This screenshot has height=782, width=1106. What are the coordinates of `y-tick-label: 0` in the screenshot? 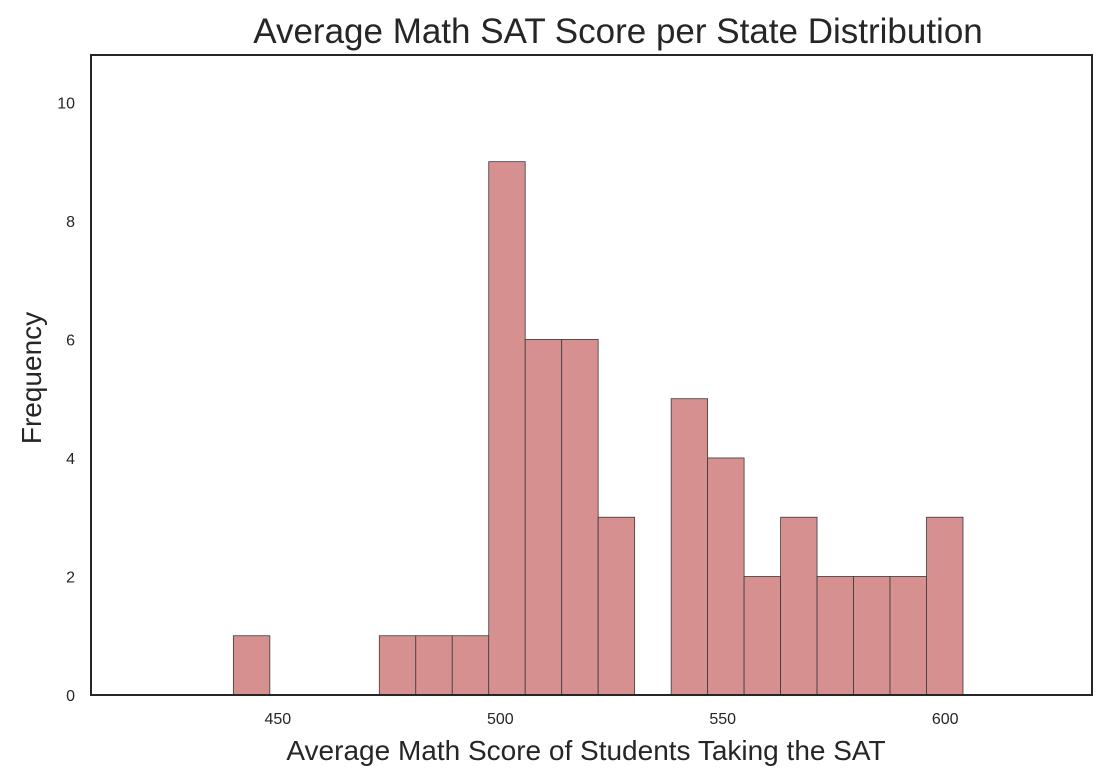 It's located at (70, 696).